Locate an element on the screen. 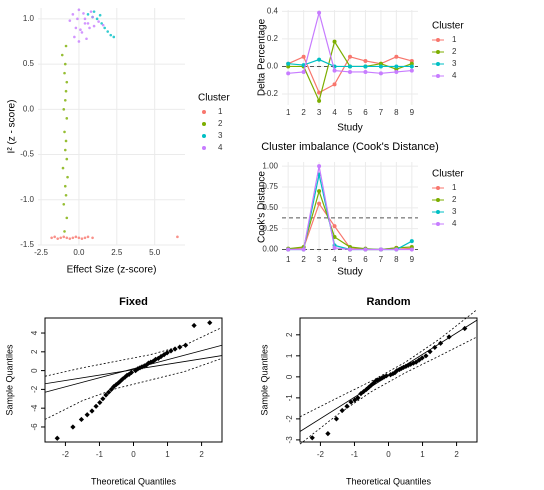 Image resolution: width=544 pixels, height=490 pixels. chart-title: Random is located at coordinates (389, 302).